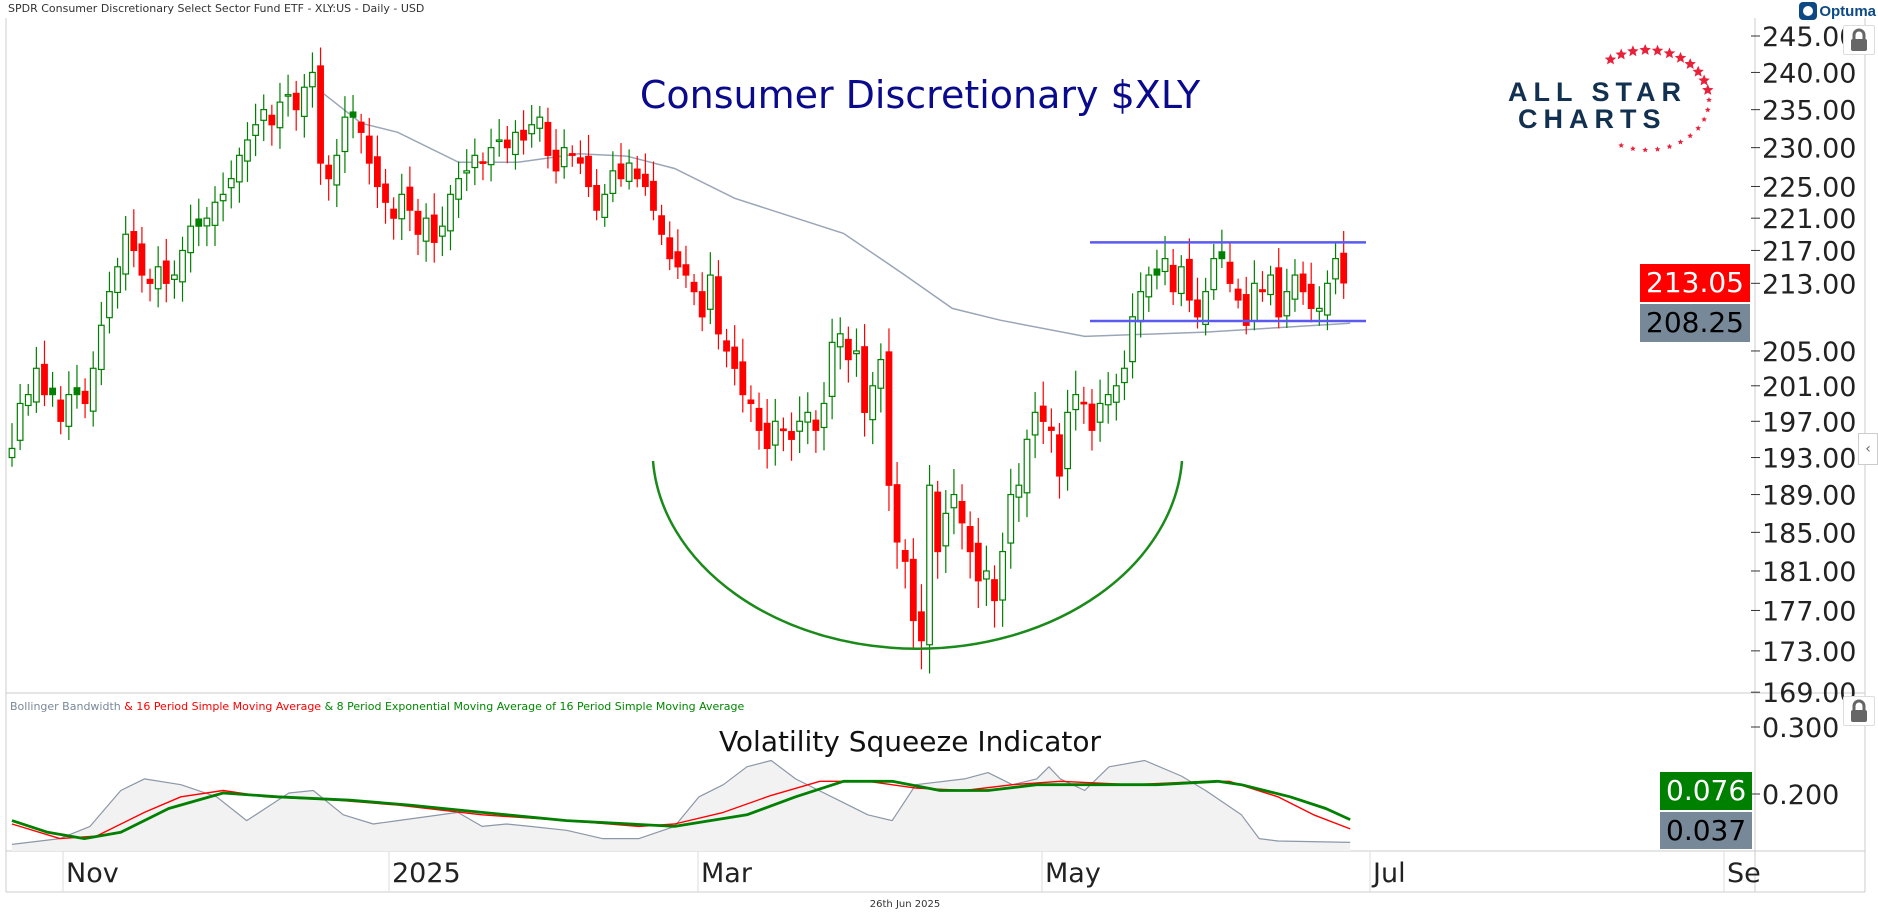 The height and width of the screenshot is (924, 1878). What do you see at coordinates (917, 555) in the screenshot?
I see `cup-pattern-arc` at bounding box center [917, 555].